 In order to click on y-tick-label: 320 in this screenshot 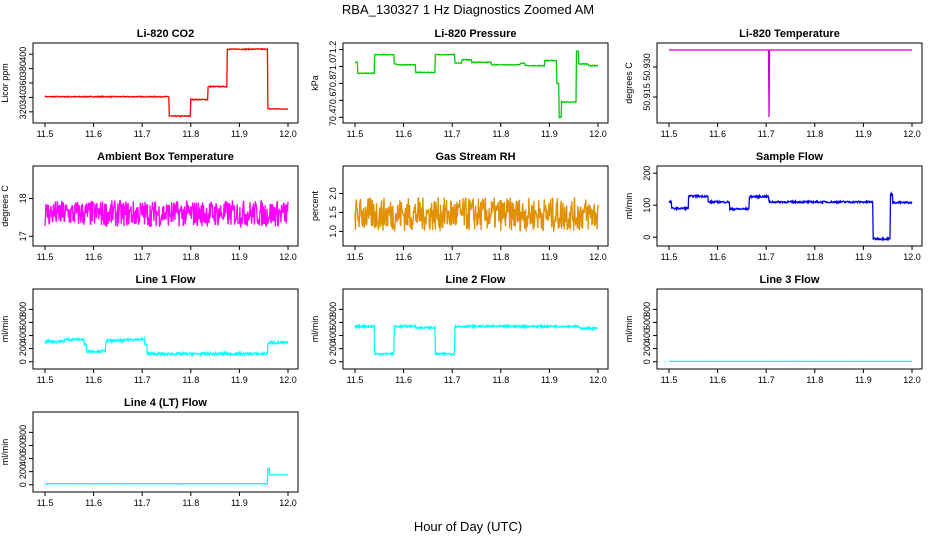, I will do `click(23, 111)`.